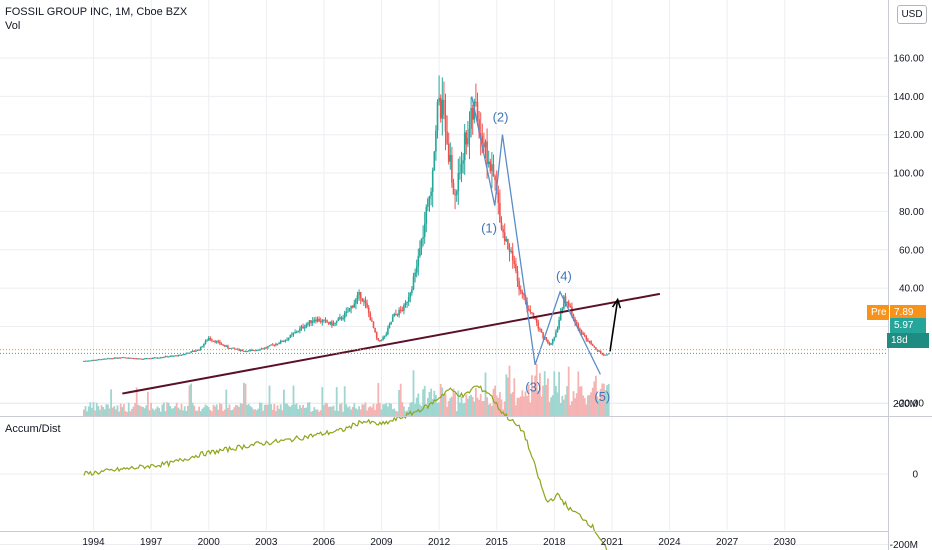 This screenshot has height=550, width=932. Describe the element at coordinates (346, 390) in the screenshot. I see `volume-bars` at that location.